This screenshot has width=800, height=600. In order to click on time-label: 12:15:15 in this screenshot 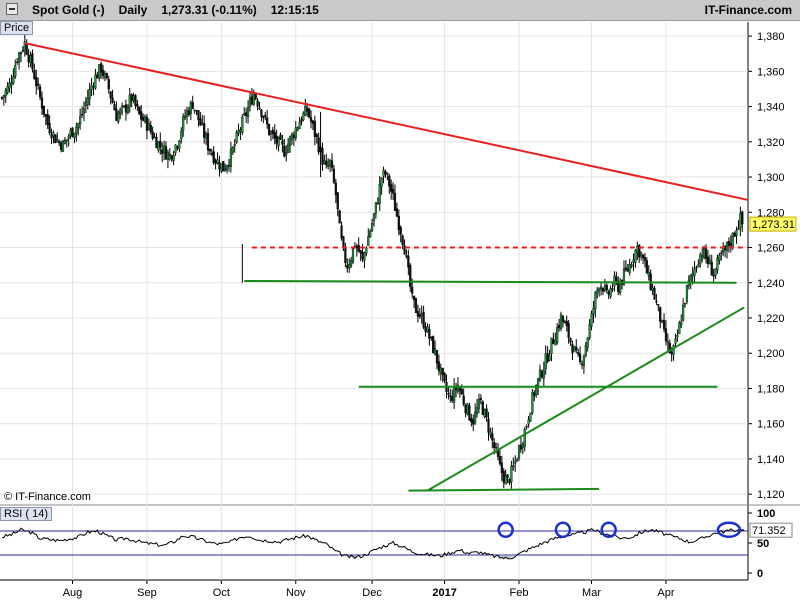, I will do `click(294, 10)`.